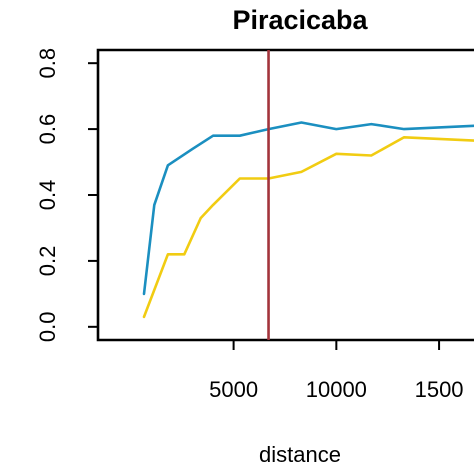 This screenshot has width=474, height=474. I want to click on x-tick-label: 5000, so click(233, 389).